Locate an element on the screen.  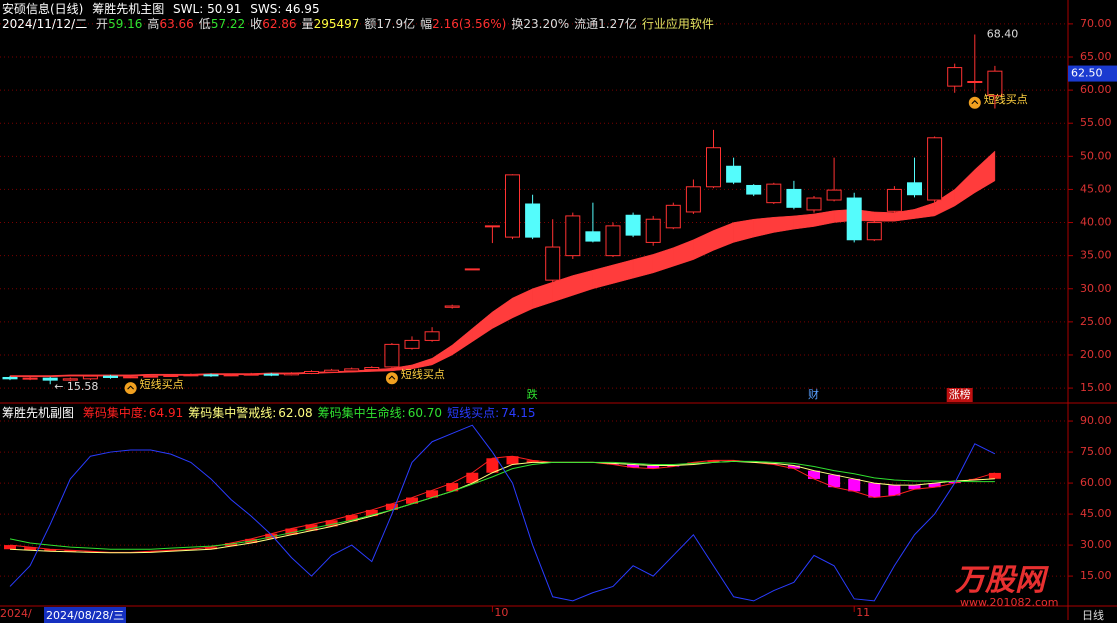
sws: SWS: 46.95 is located at coordinates (284, 9).